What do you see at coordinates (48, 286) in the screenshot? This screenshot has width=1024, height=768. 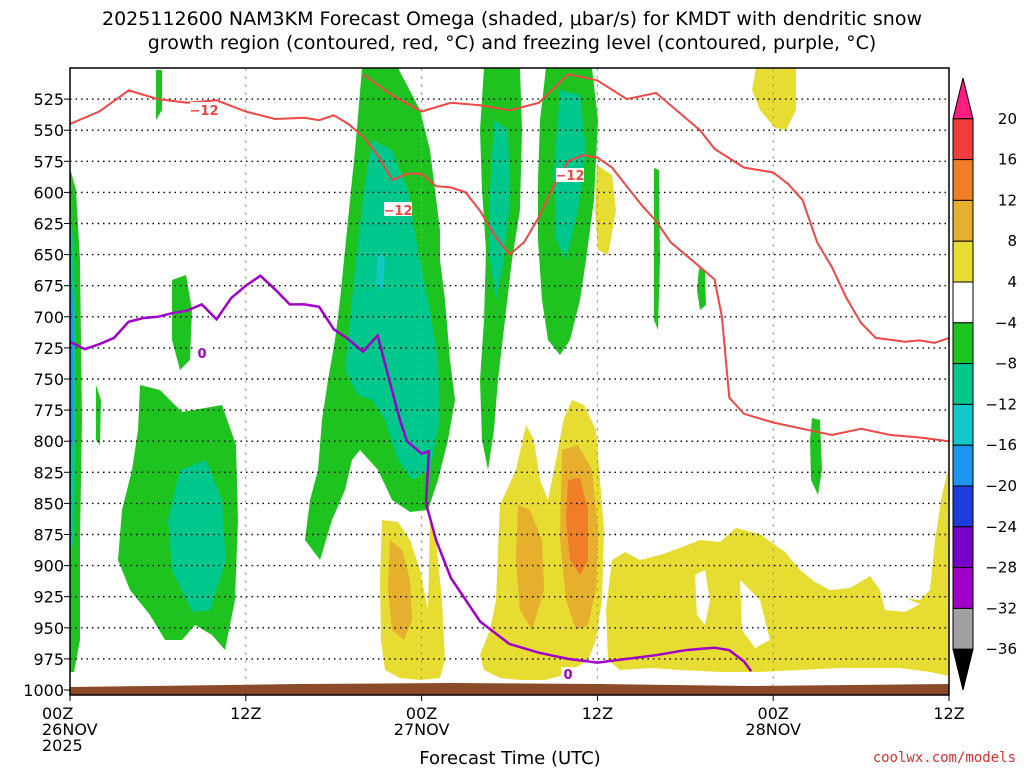 I see `pressure-tick-label: 675` at bounding box center [48, 286].